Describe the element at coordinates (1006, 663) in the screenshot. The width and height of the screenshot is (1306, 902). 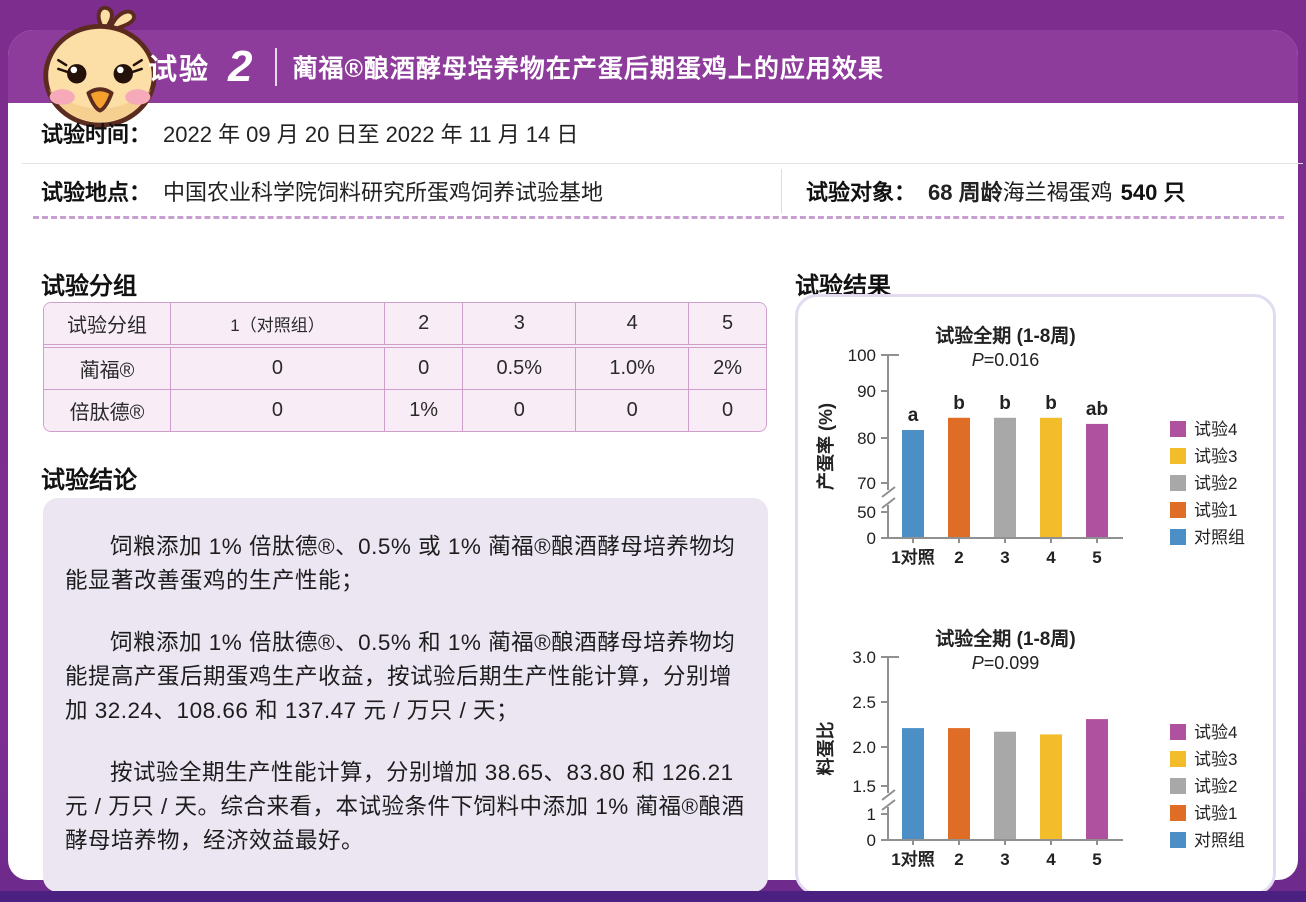
I see `svg-text: P=0.099` at that location.